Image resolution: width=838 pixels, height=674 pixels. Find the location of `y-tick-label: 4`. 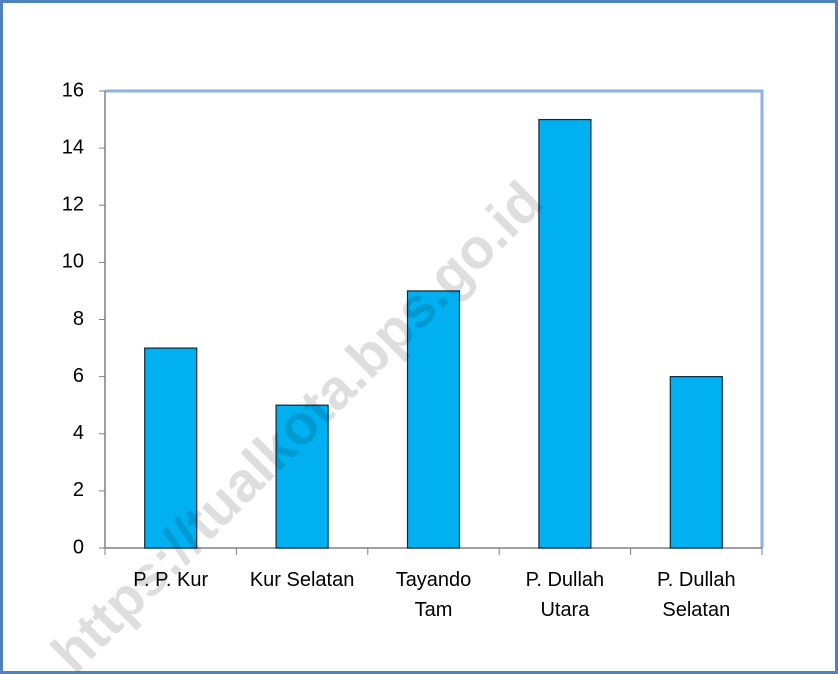

y-tick-label: 4 is located at coordinates (78, 433).